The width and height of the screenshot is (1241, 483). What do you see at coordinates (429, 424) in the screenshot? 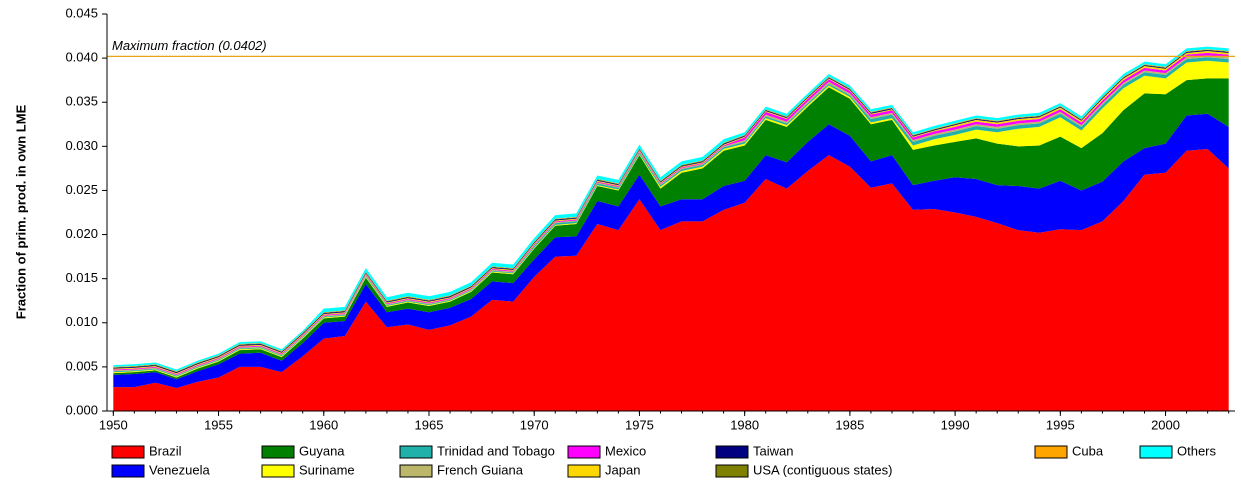
I see `x-tick-label: 1965` at bounding box center [429, 424].